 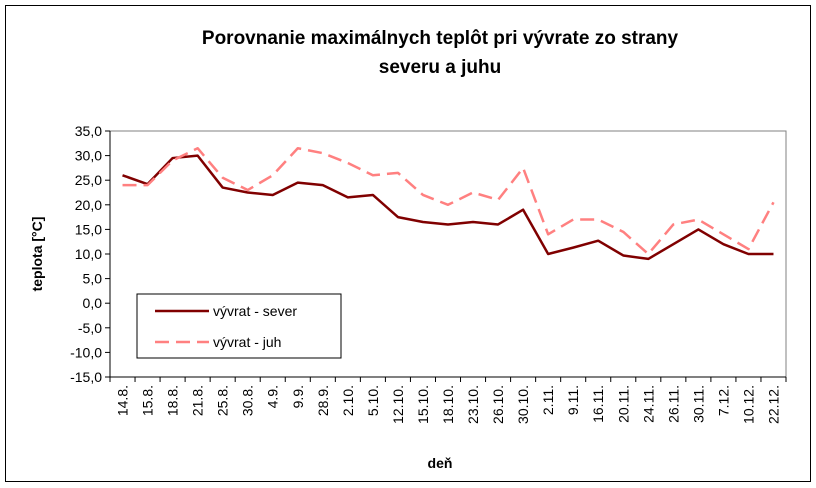 I want to click on x-tick-label: 15.10., so click(x=423, y=404).